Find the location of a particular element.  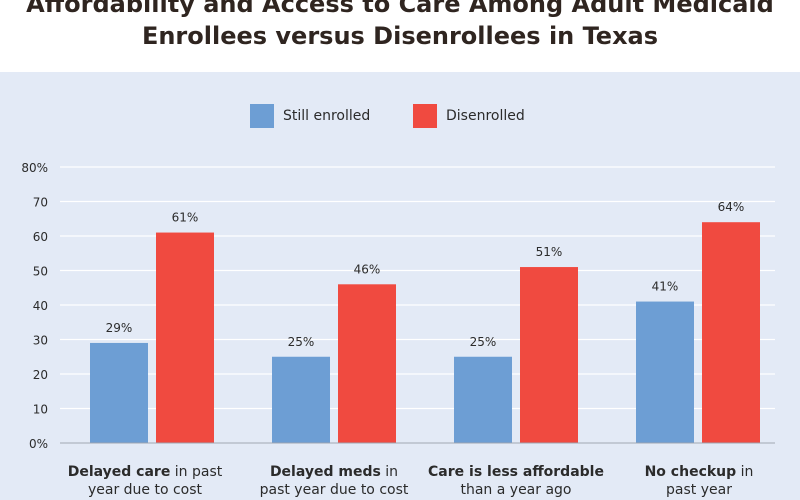

y-tick-label: 70 is located at coordinates (40, 203).